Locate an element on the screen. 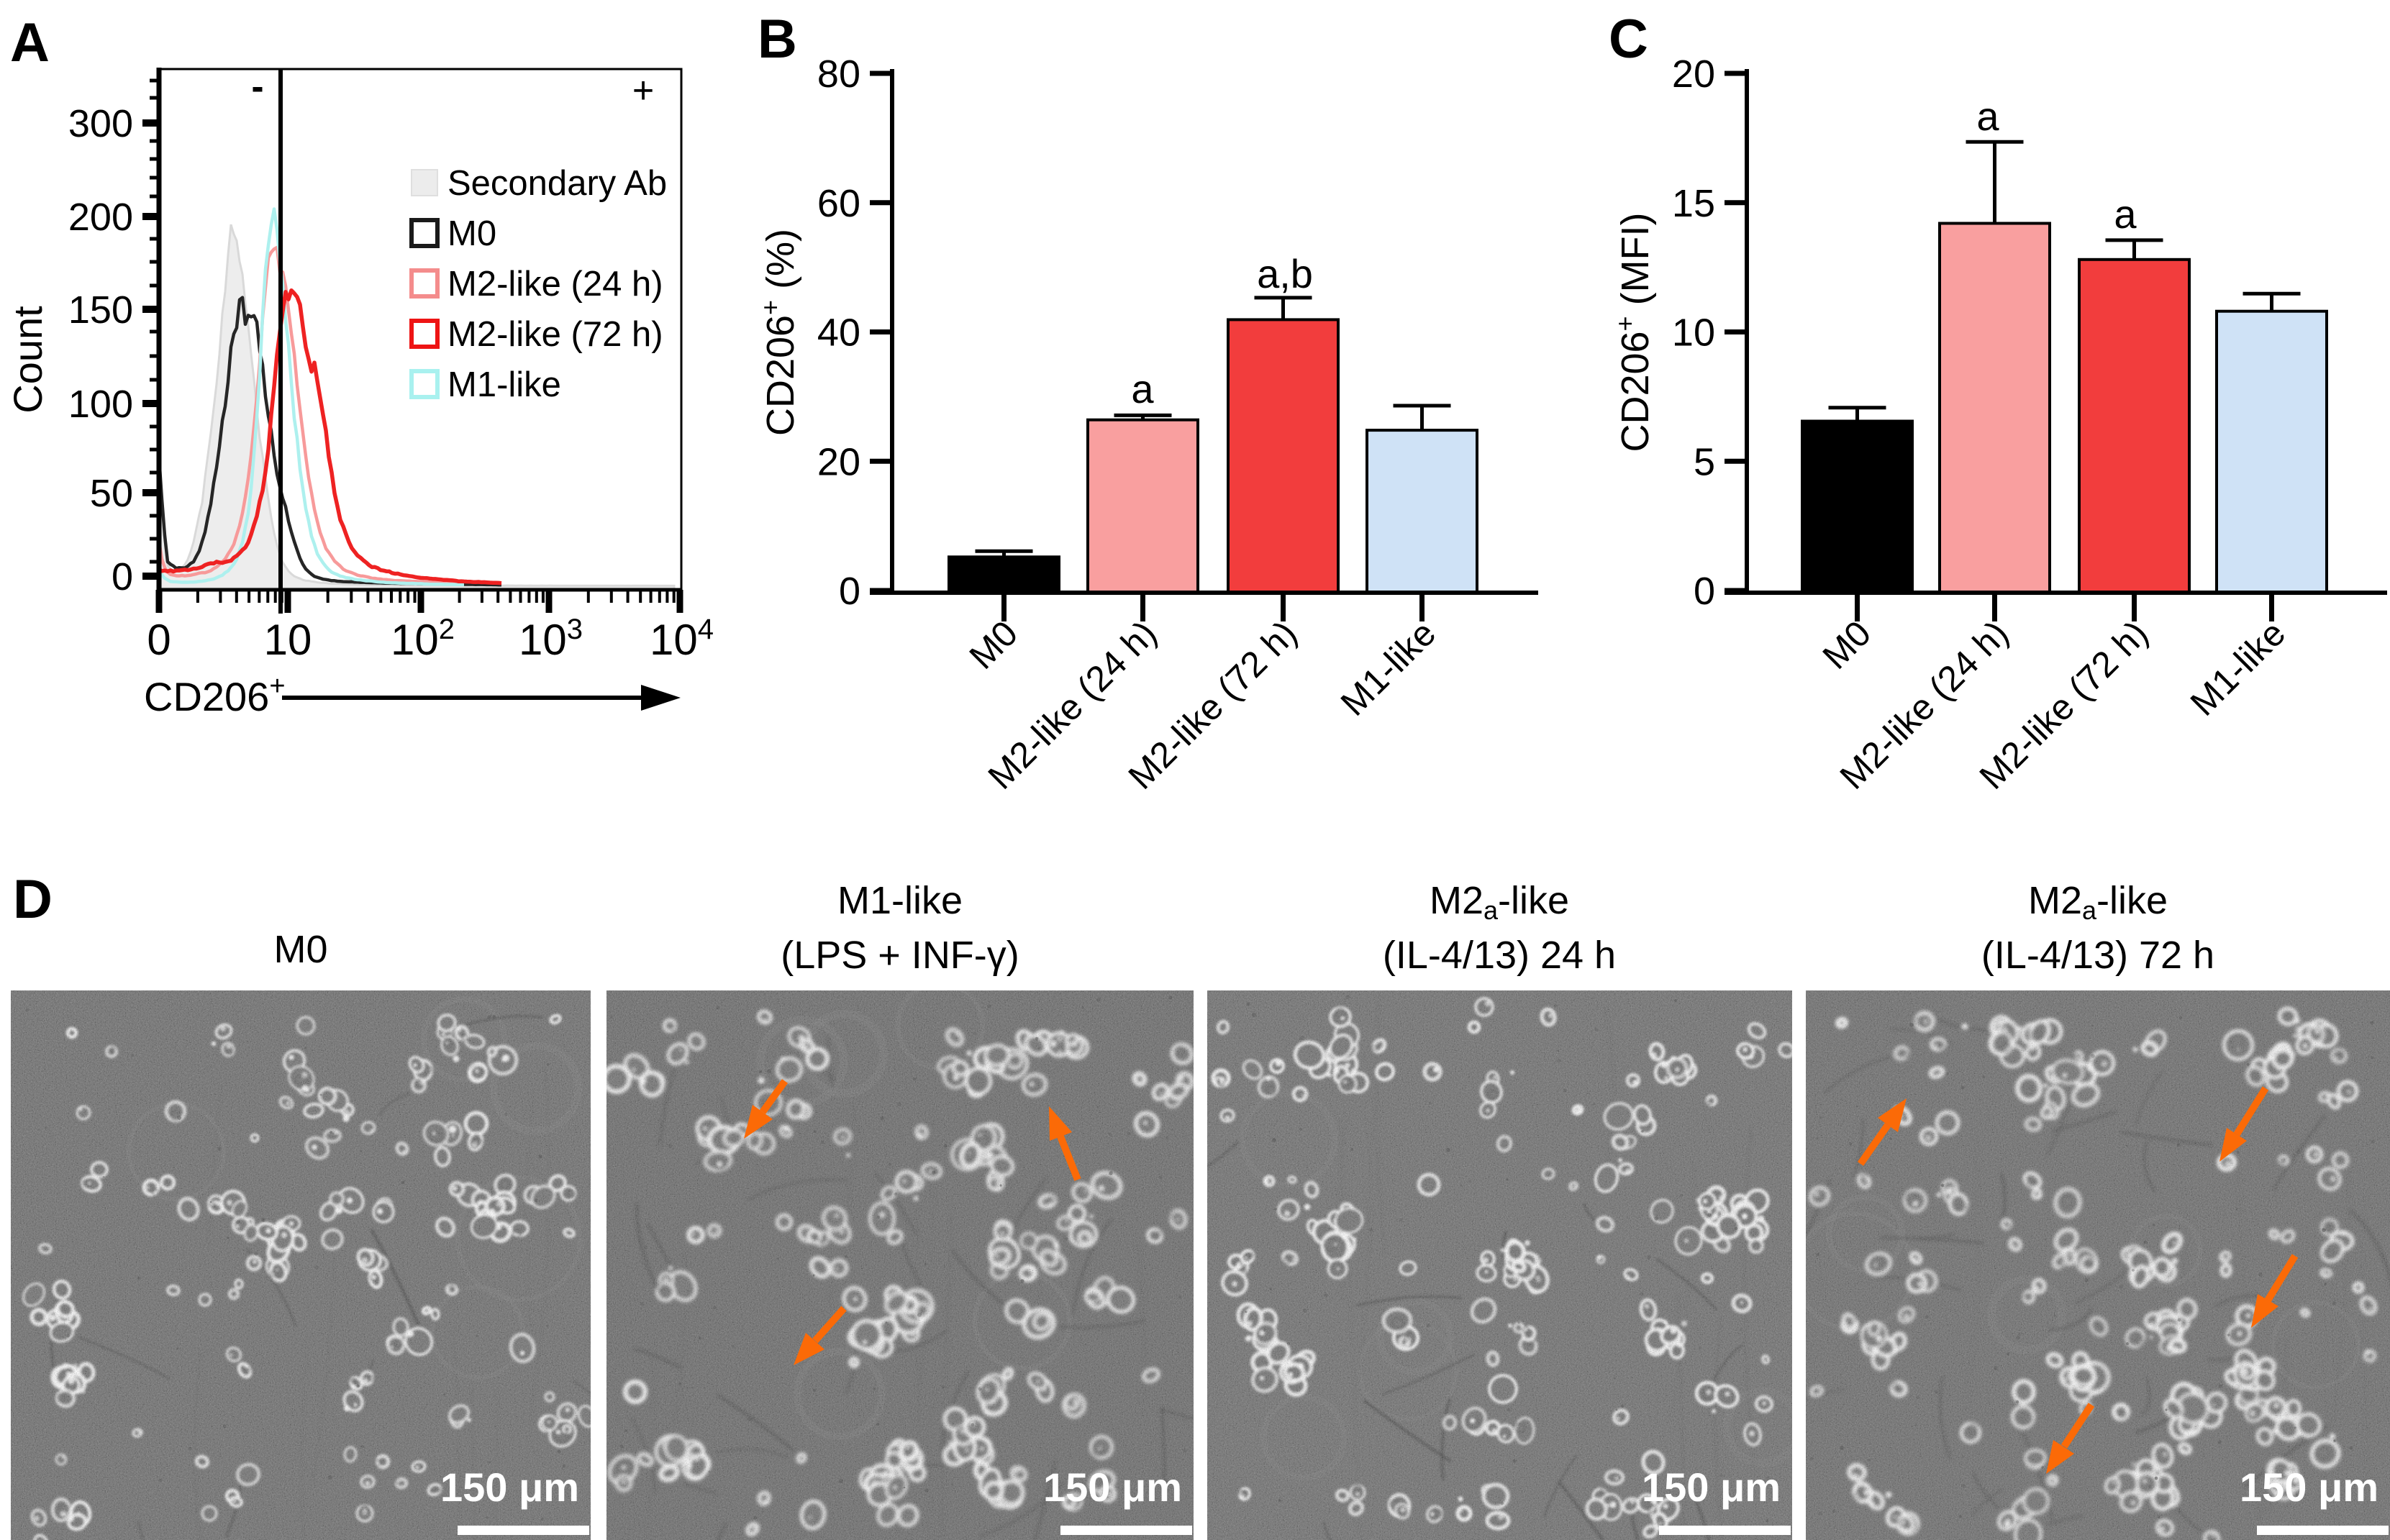 The width and height of the screenshot is (2390, 1540). svg-text: 5 is located at coordinates (1704, 462).